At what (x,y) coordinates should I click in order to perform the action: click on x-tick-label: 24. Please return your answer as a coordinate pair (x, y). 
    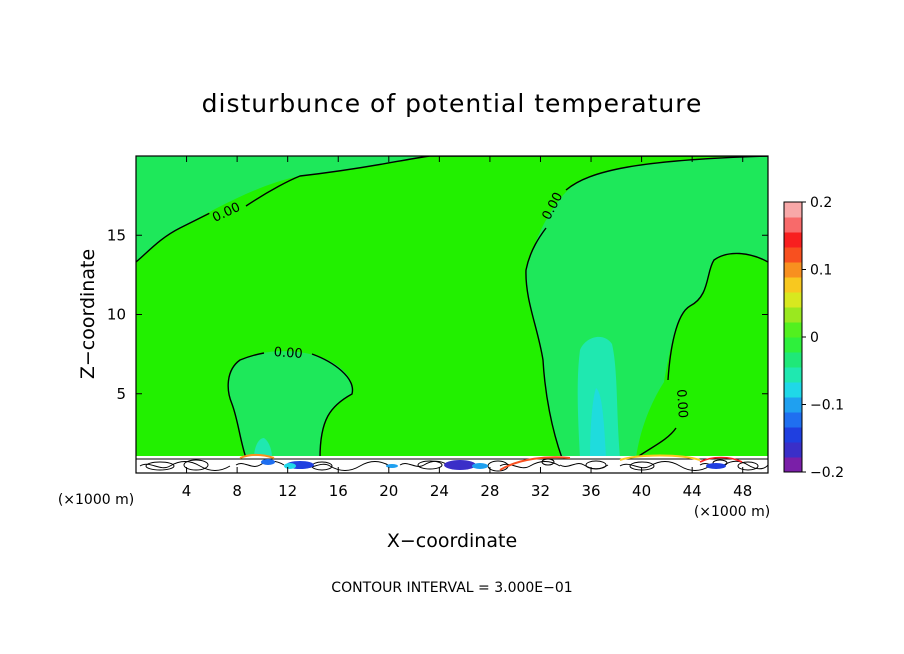
    Looking at the image, I should click on (439, 491).